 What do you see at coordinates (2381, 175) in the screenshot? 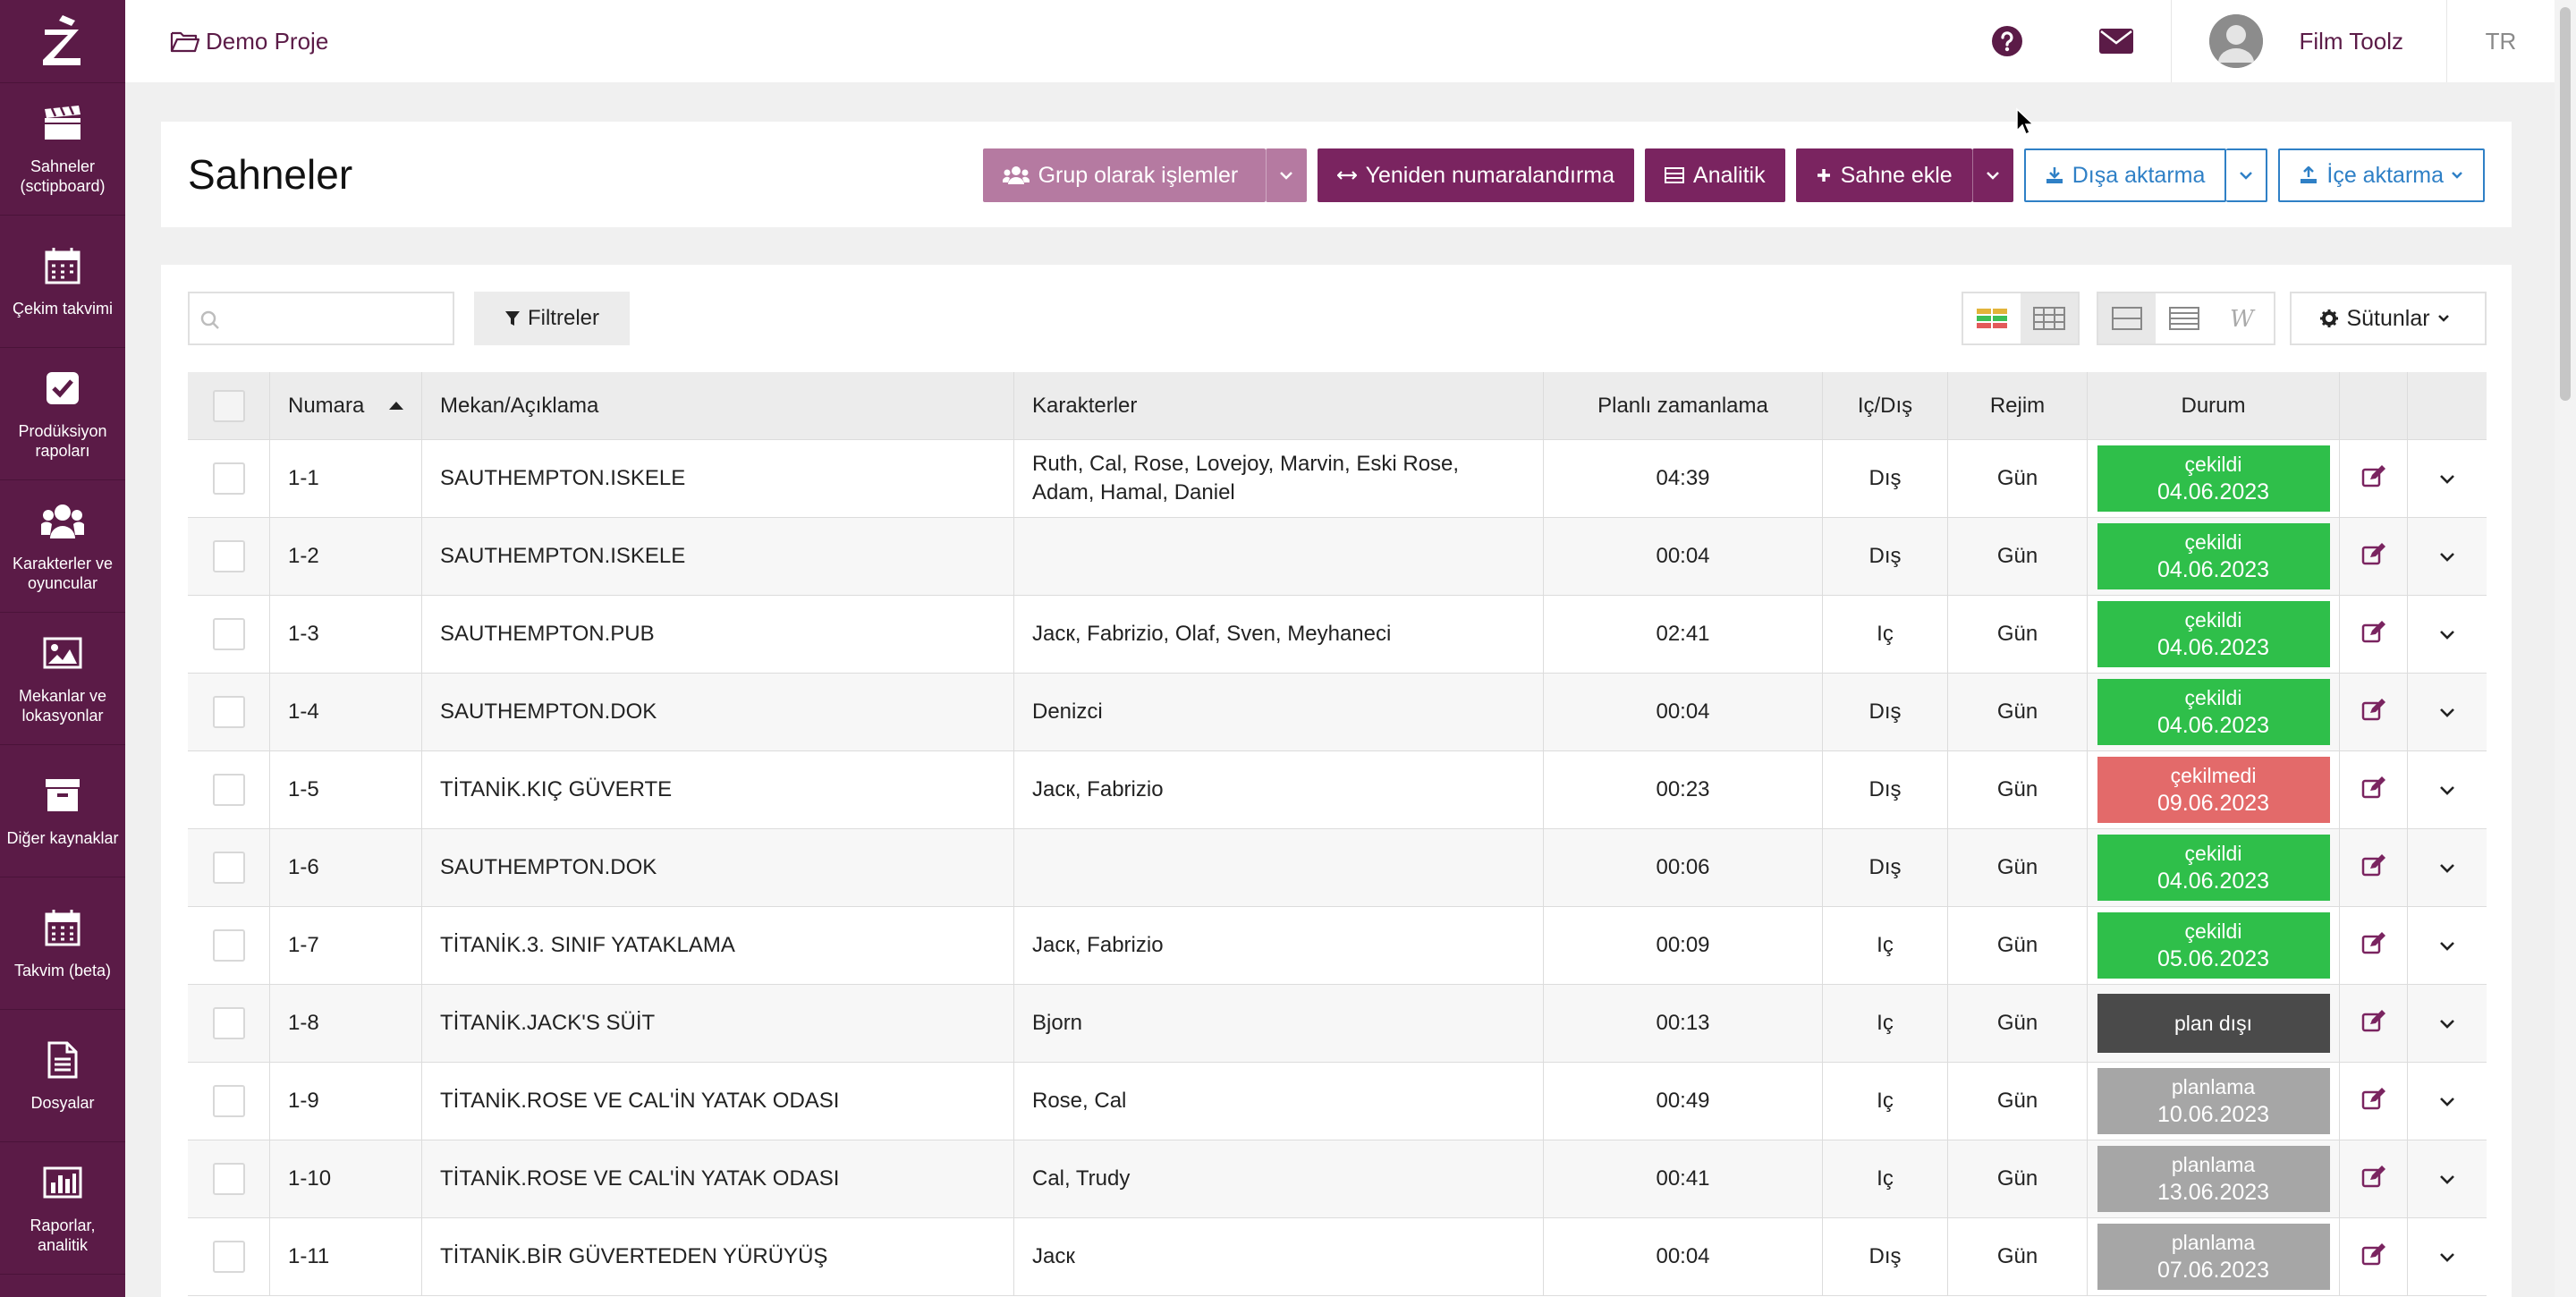
I see `import-button: İçe aktarma` at bounding box center [2381, 175].